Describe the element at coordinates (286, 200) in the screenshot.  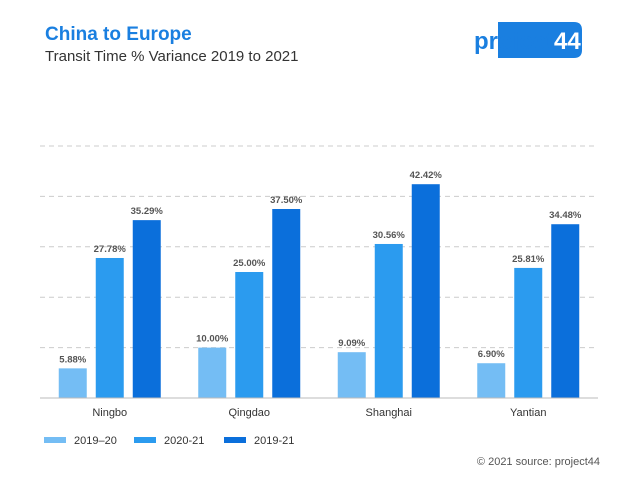
I see `data-label: 37.50%` at that location.